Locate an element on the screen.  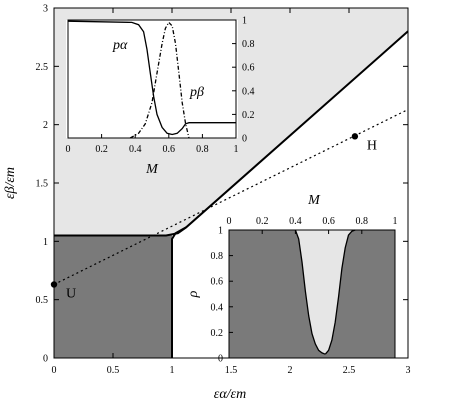
main-y-tick-label: 0.5 is located at coordinates (42, 300).